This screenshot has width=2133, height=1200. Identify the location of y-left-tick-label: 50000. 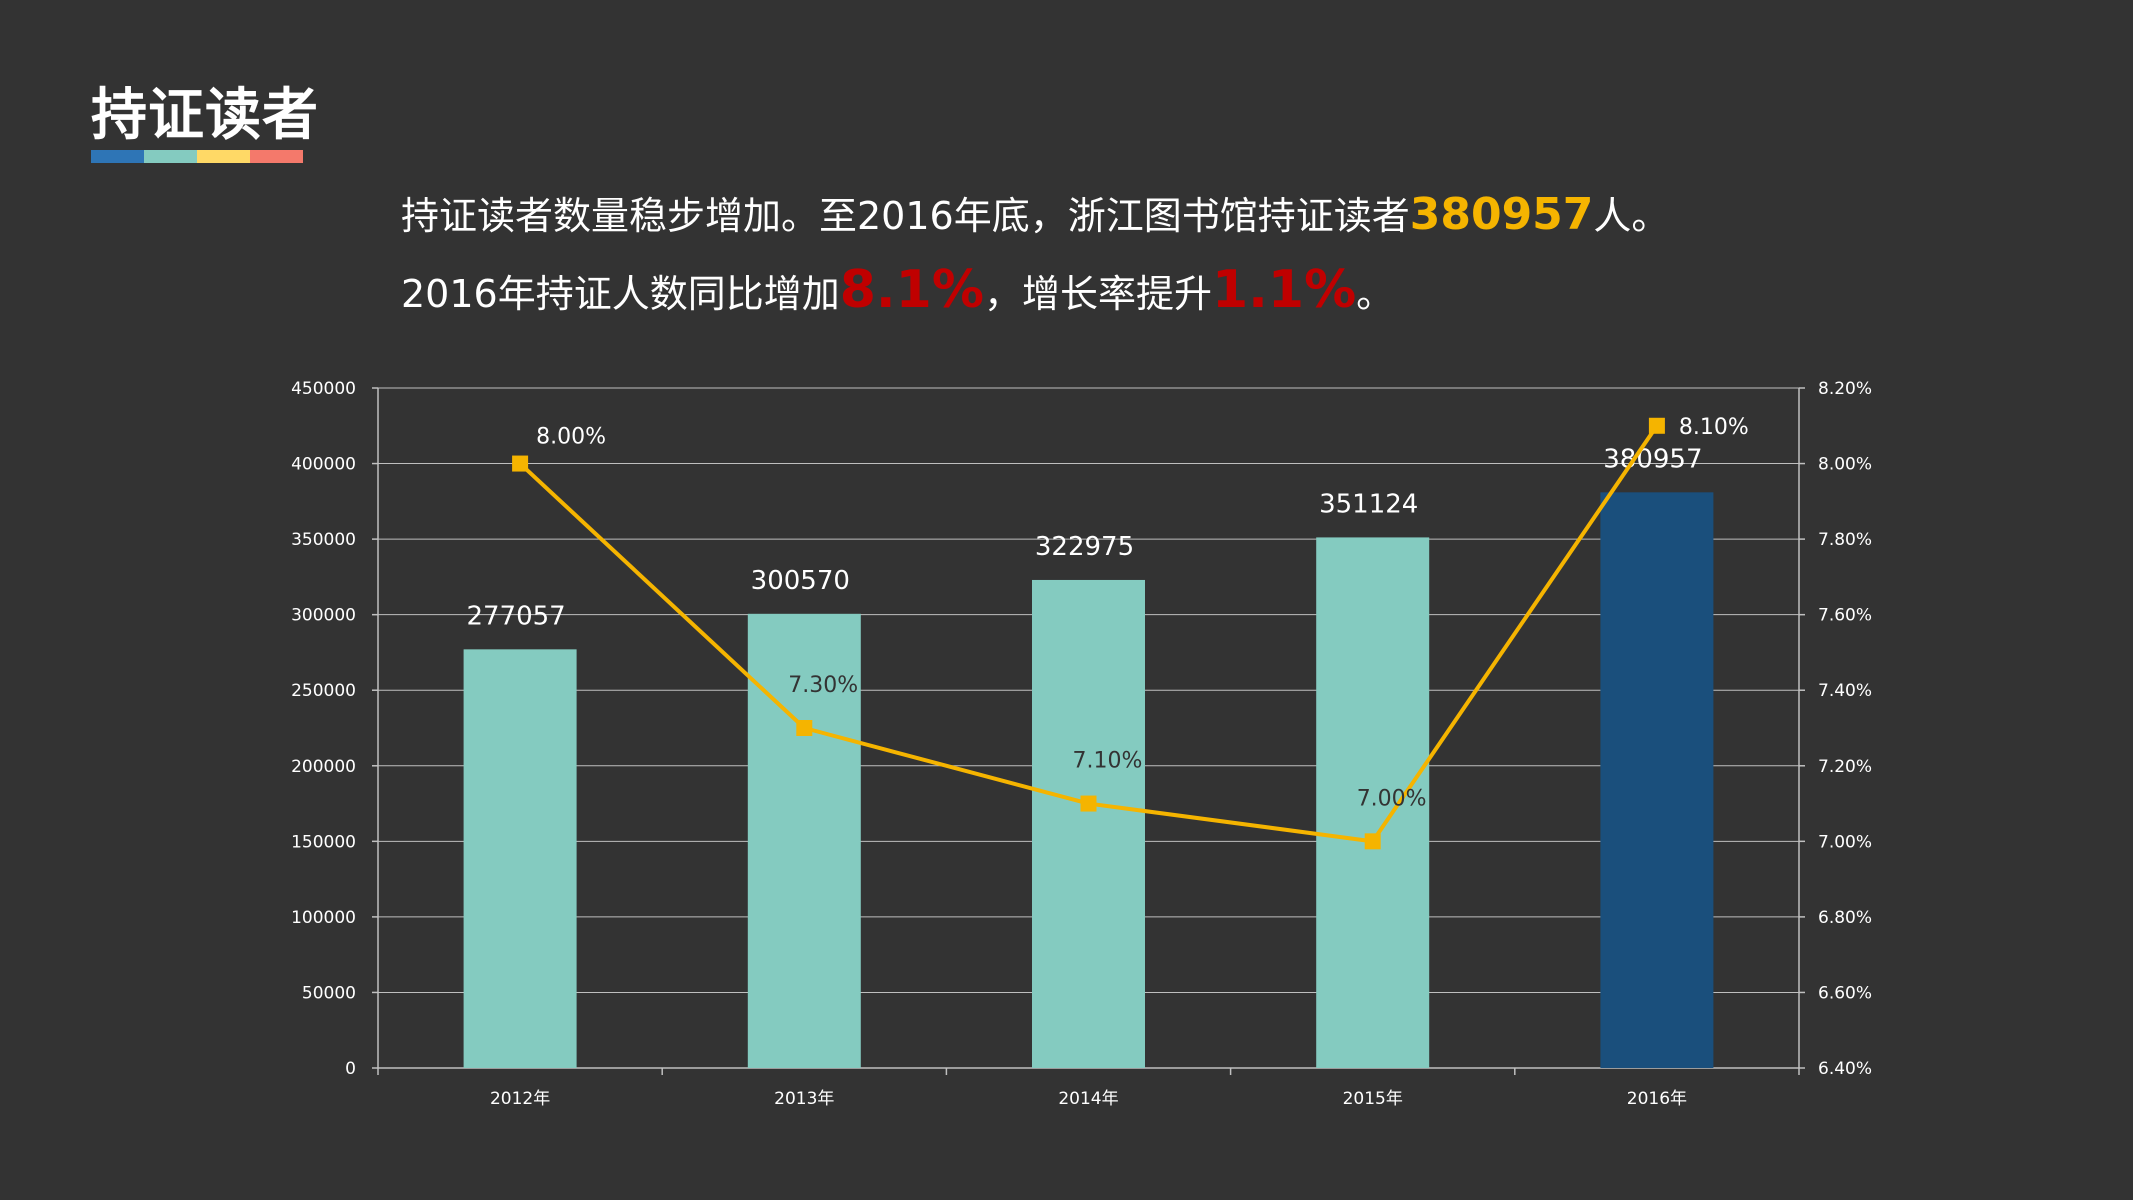
(329, 993).